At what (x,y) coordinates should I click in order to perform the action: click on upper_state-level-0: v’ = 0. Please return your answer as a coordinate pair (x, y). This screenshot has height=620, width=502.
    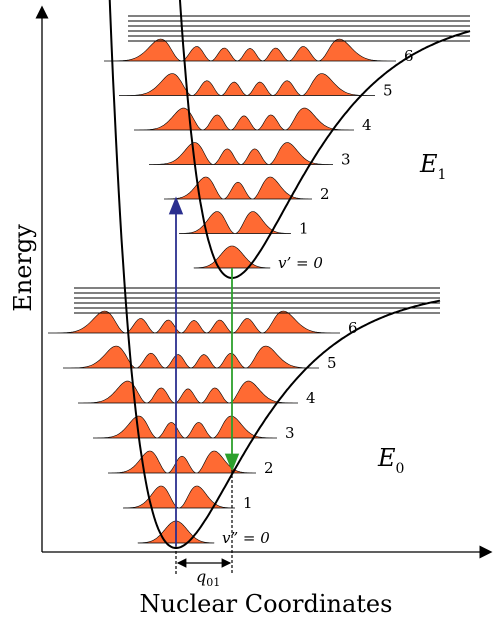
    Looking at the image, I should click on (258, 258).